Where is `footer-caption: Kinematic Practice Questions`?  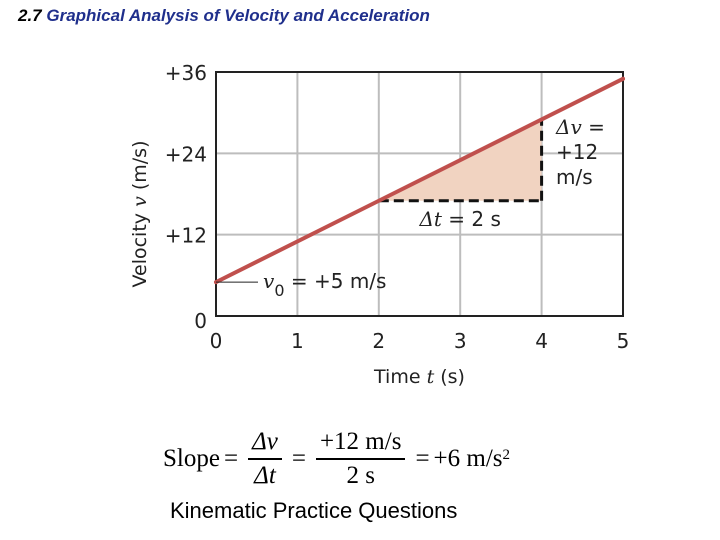 footer-caption: Kinematic Practice Questions is located at coordinates (314, 510).